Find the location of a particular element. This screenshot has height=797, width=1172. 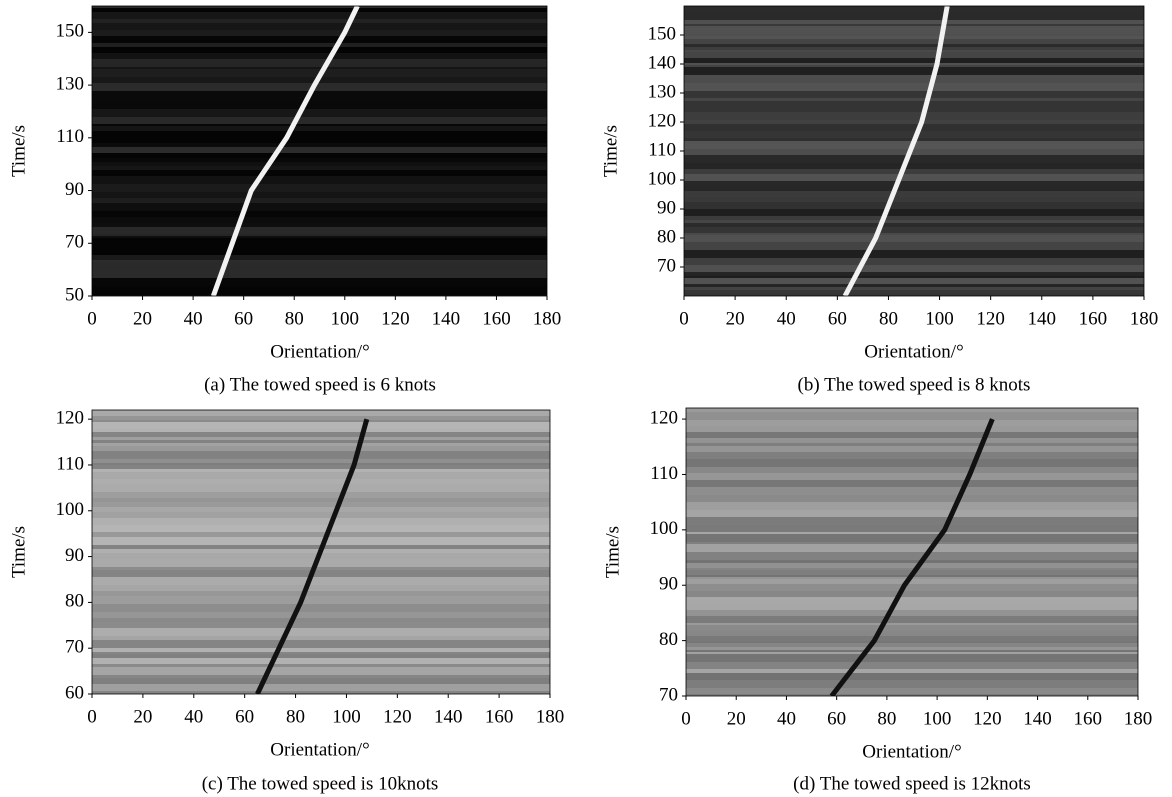

x-tick-label: 80 is located at coordinates (886, 718).